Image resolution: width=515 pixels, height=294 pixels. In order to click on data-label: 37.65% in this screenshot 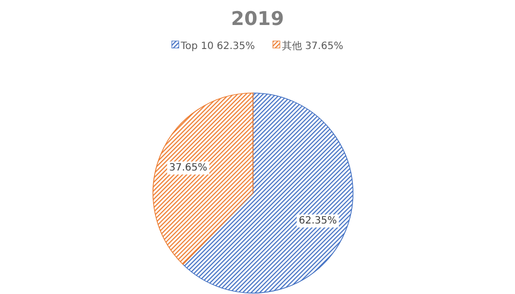, I will do `click(188, 168)`.